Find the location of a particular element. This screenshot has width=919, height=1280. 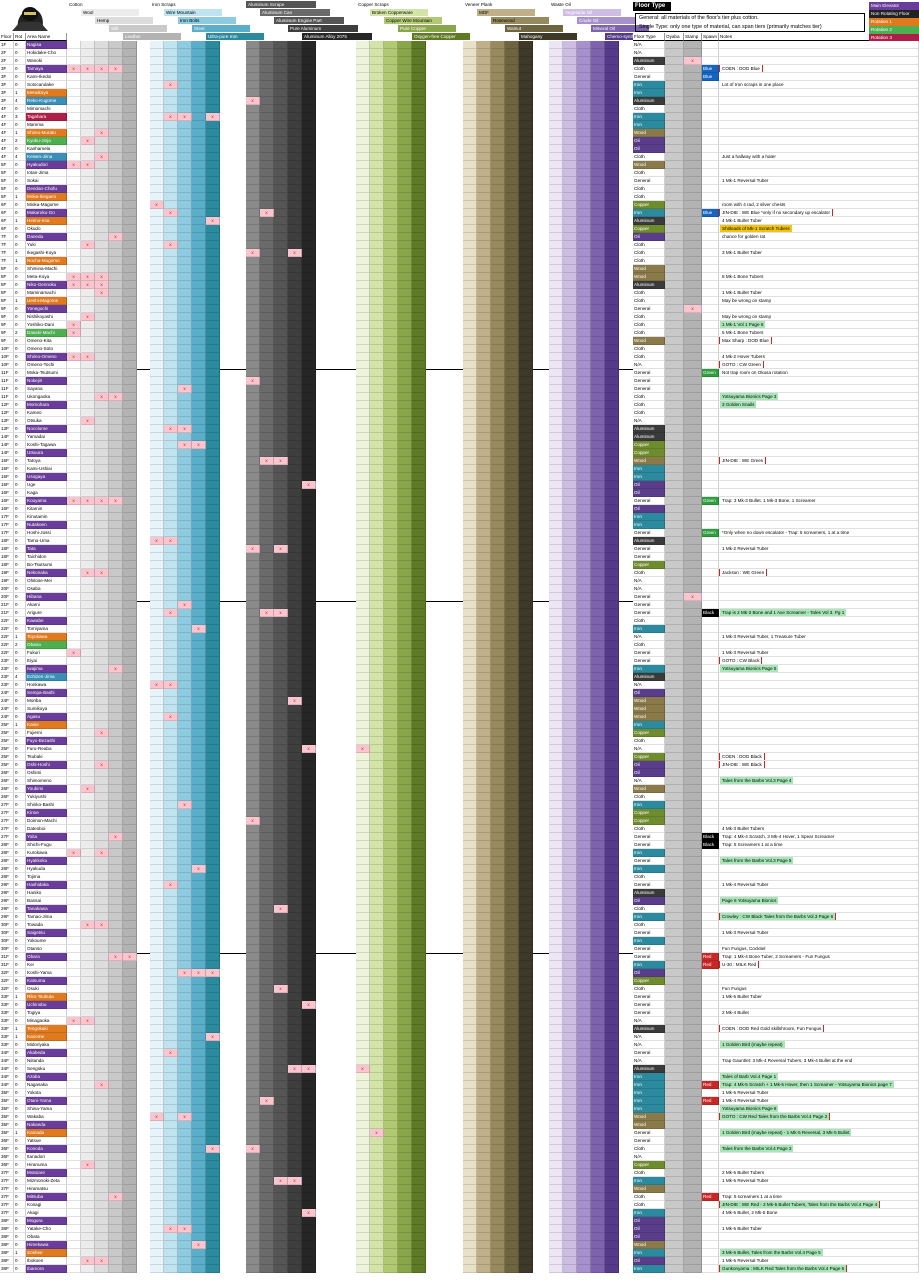

table-row: 13F 0 Otsuka x N/A is located at coordinates (459, 421).